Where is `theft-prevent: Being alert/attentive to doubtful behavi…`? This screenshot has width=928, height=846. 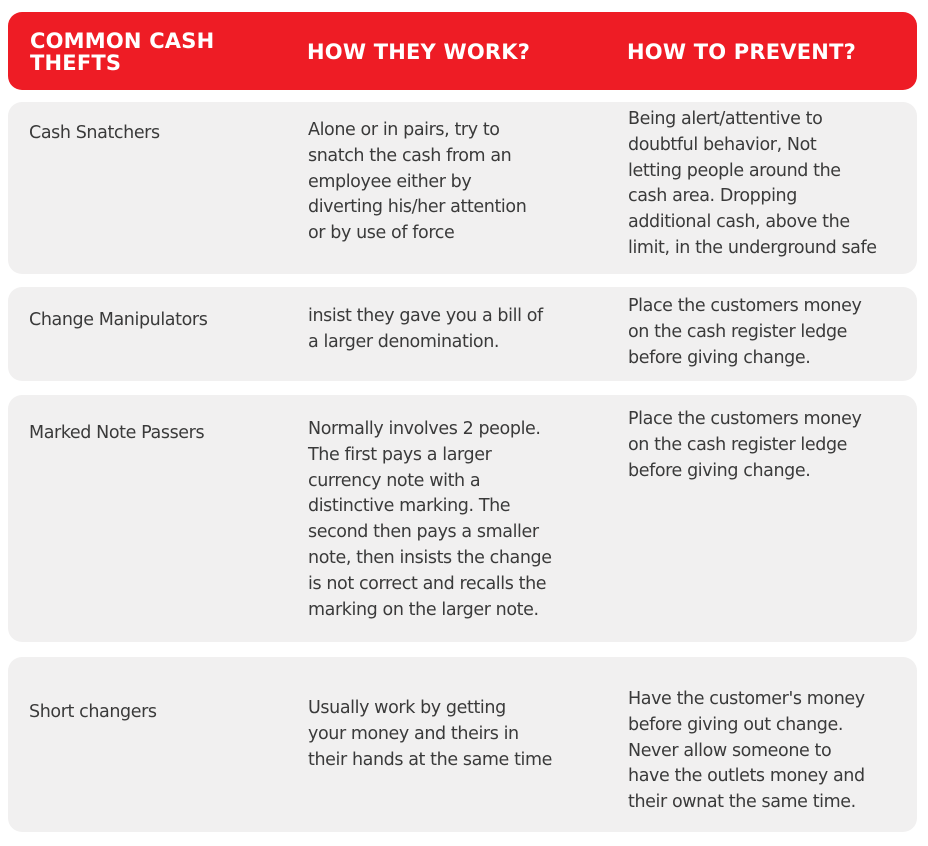
theft-prevent: Being alert/attentive to doubtful behavi… is located at coordinates (752, 183).